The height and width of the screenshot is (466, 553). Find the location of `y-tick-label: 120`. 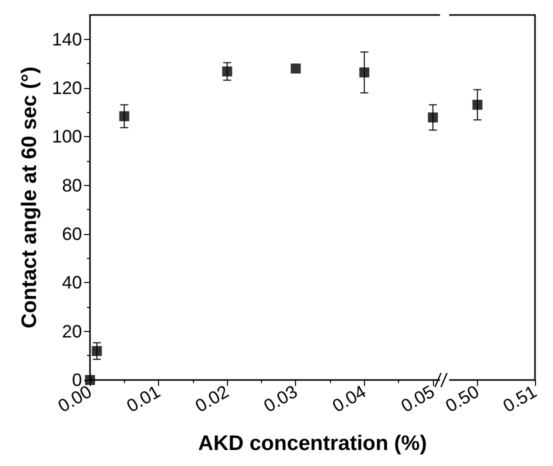

y-tick-label: 120 is located at coordinates (67, 88).